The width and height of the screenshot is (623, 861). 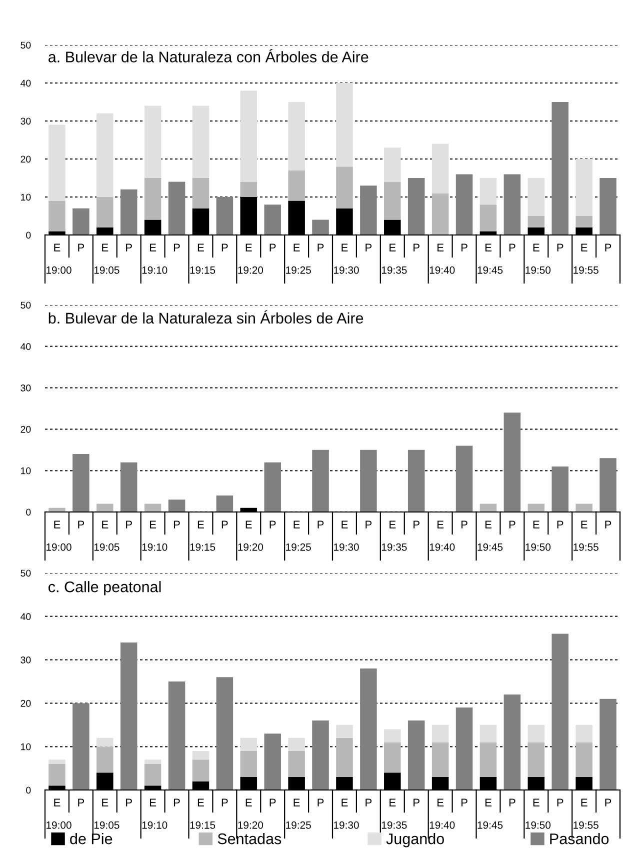 What do you see at coordinates (25, 573) in the screenshot?
I see `y-tick-label: 50` at bounding box center [25, 573].